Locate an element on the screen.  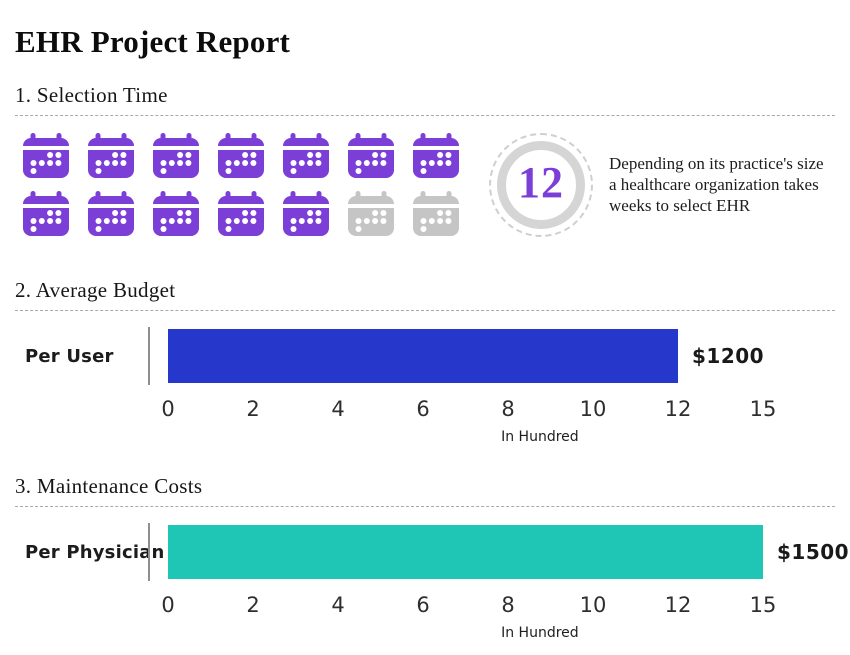
stat-ring: 12 is located at coordinates (541, 184).